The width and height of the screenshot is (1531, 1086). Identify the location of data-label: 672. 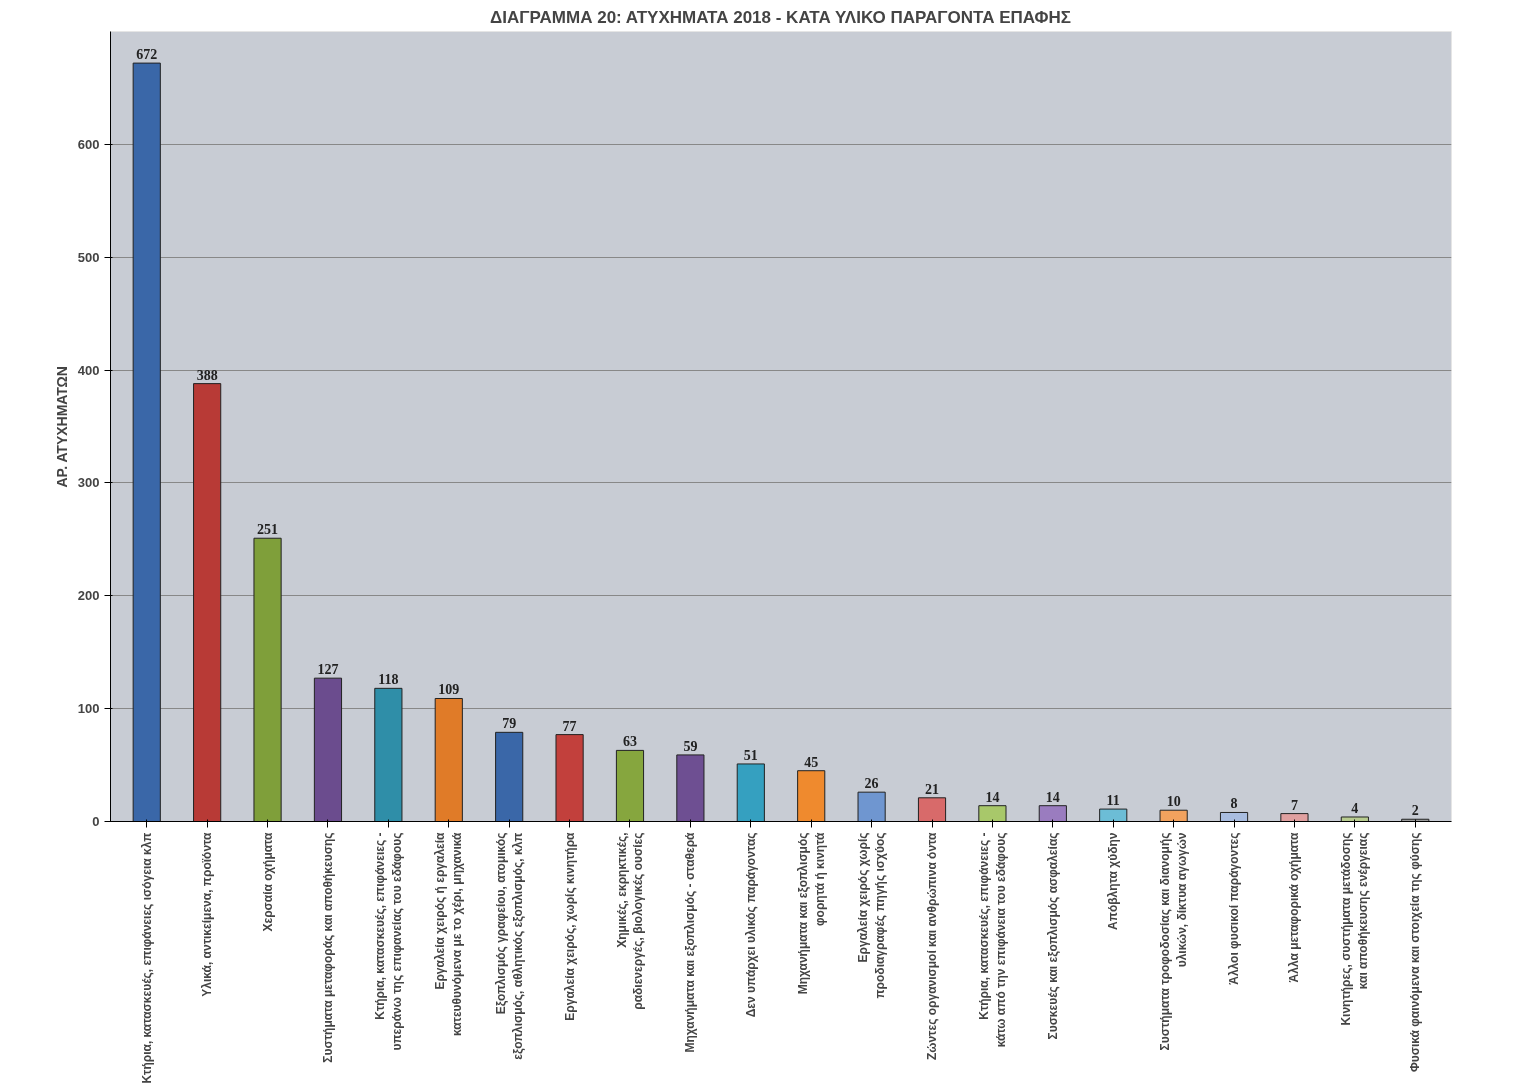
(147, 55).